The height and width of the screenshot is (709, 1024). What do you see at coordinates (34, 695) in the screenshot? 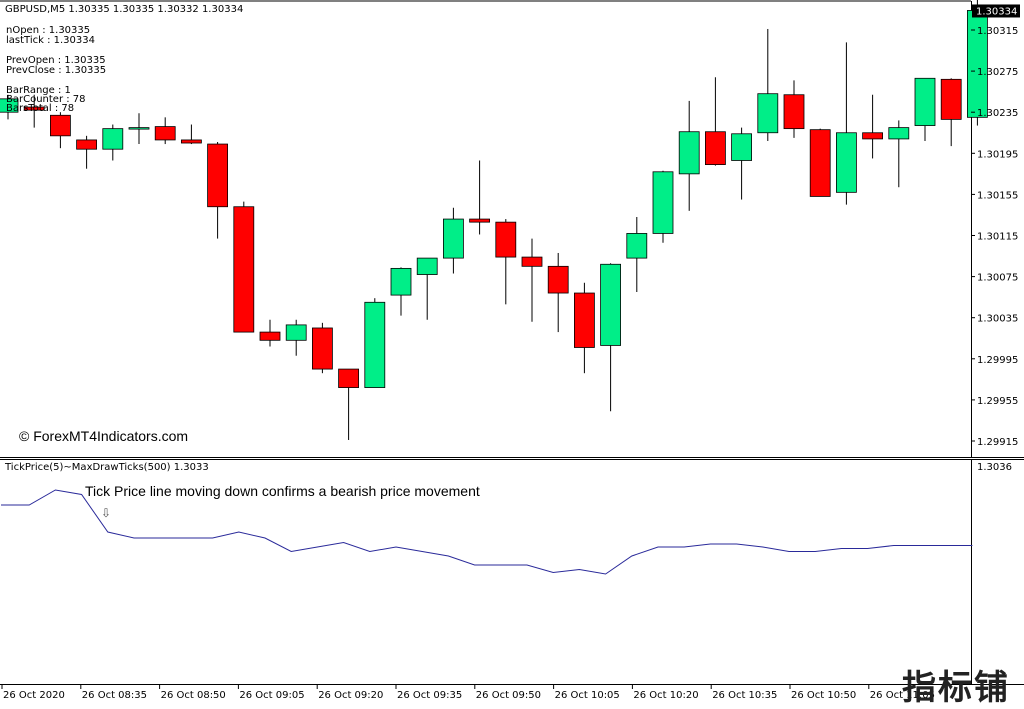
I see `time-tick-label: 26 Oct 2020` at bounding box center [34, 695].